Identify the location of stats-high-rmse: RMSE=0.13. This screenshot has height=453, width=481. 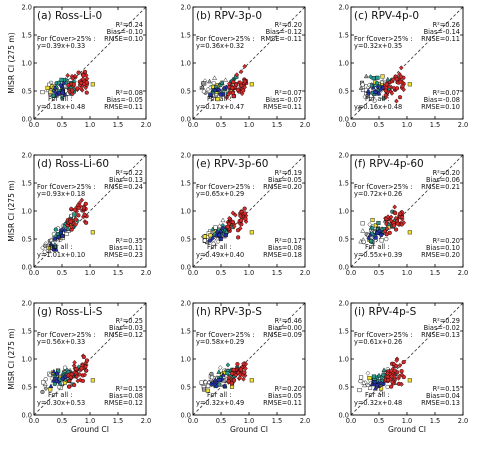
(440, 335).